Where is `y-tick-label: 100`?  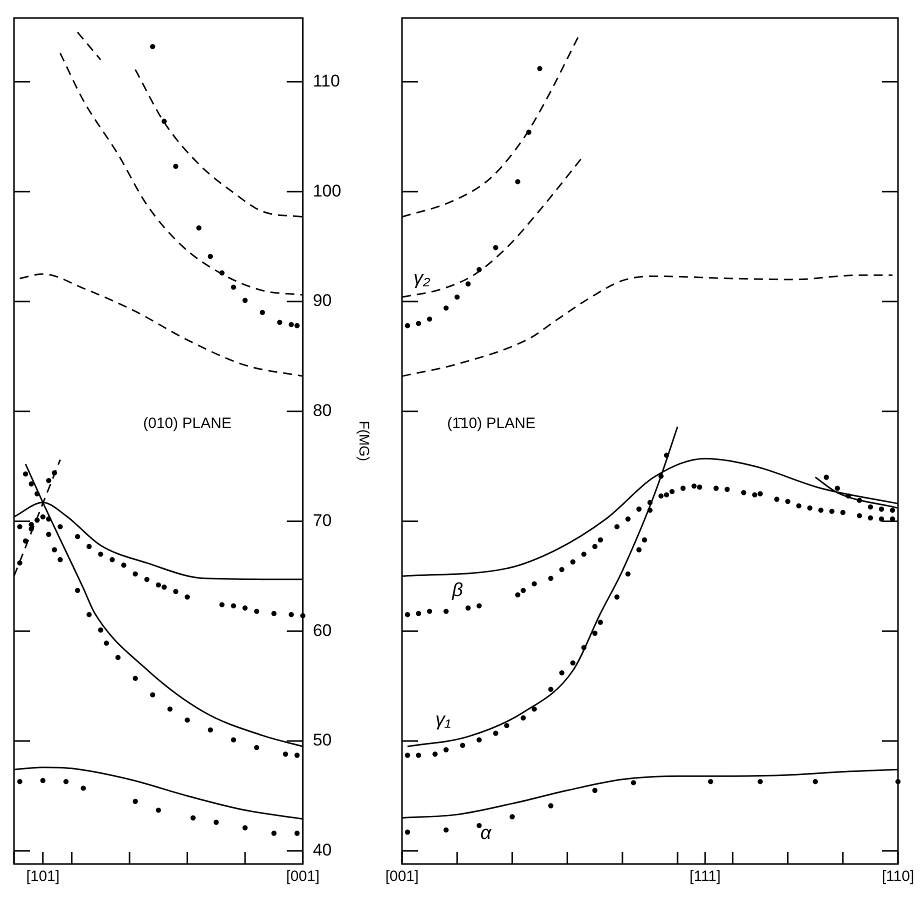
y-tick-label: 100 is located at coordinates (327, 190).